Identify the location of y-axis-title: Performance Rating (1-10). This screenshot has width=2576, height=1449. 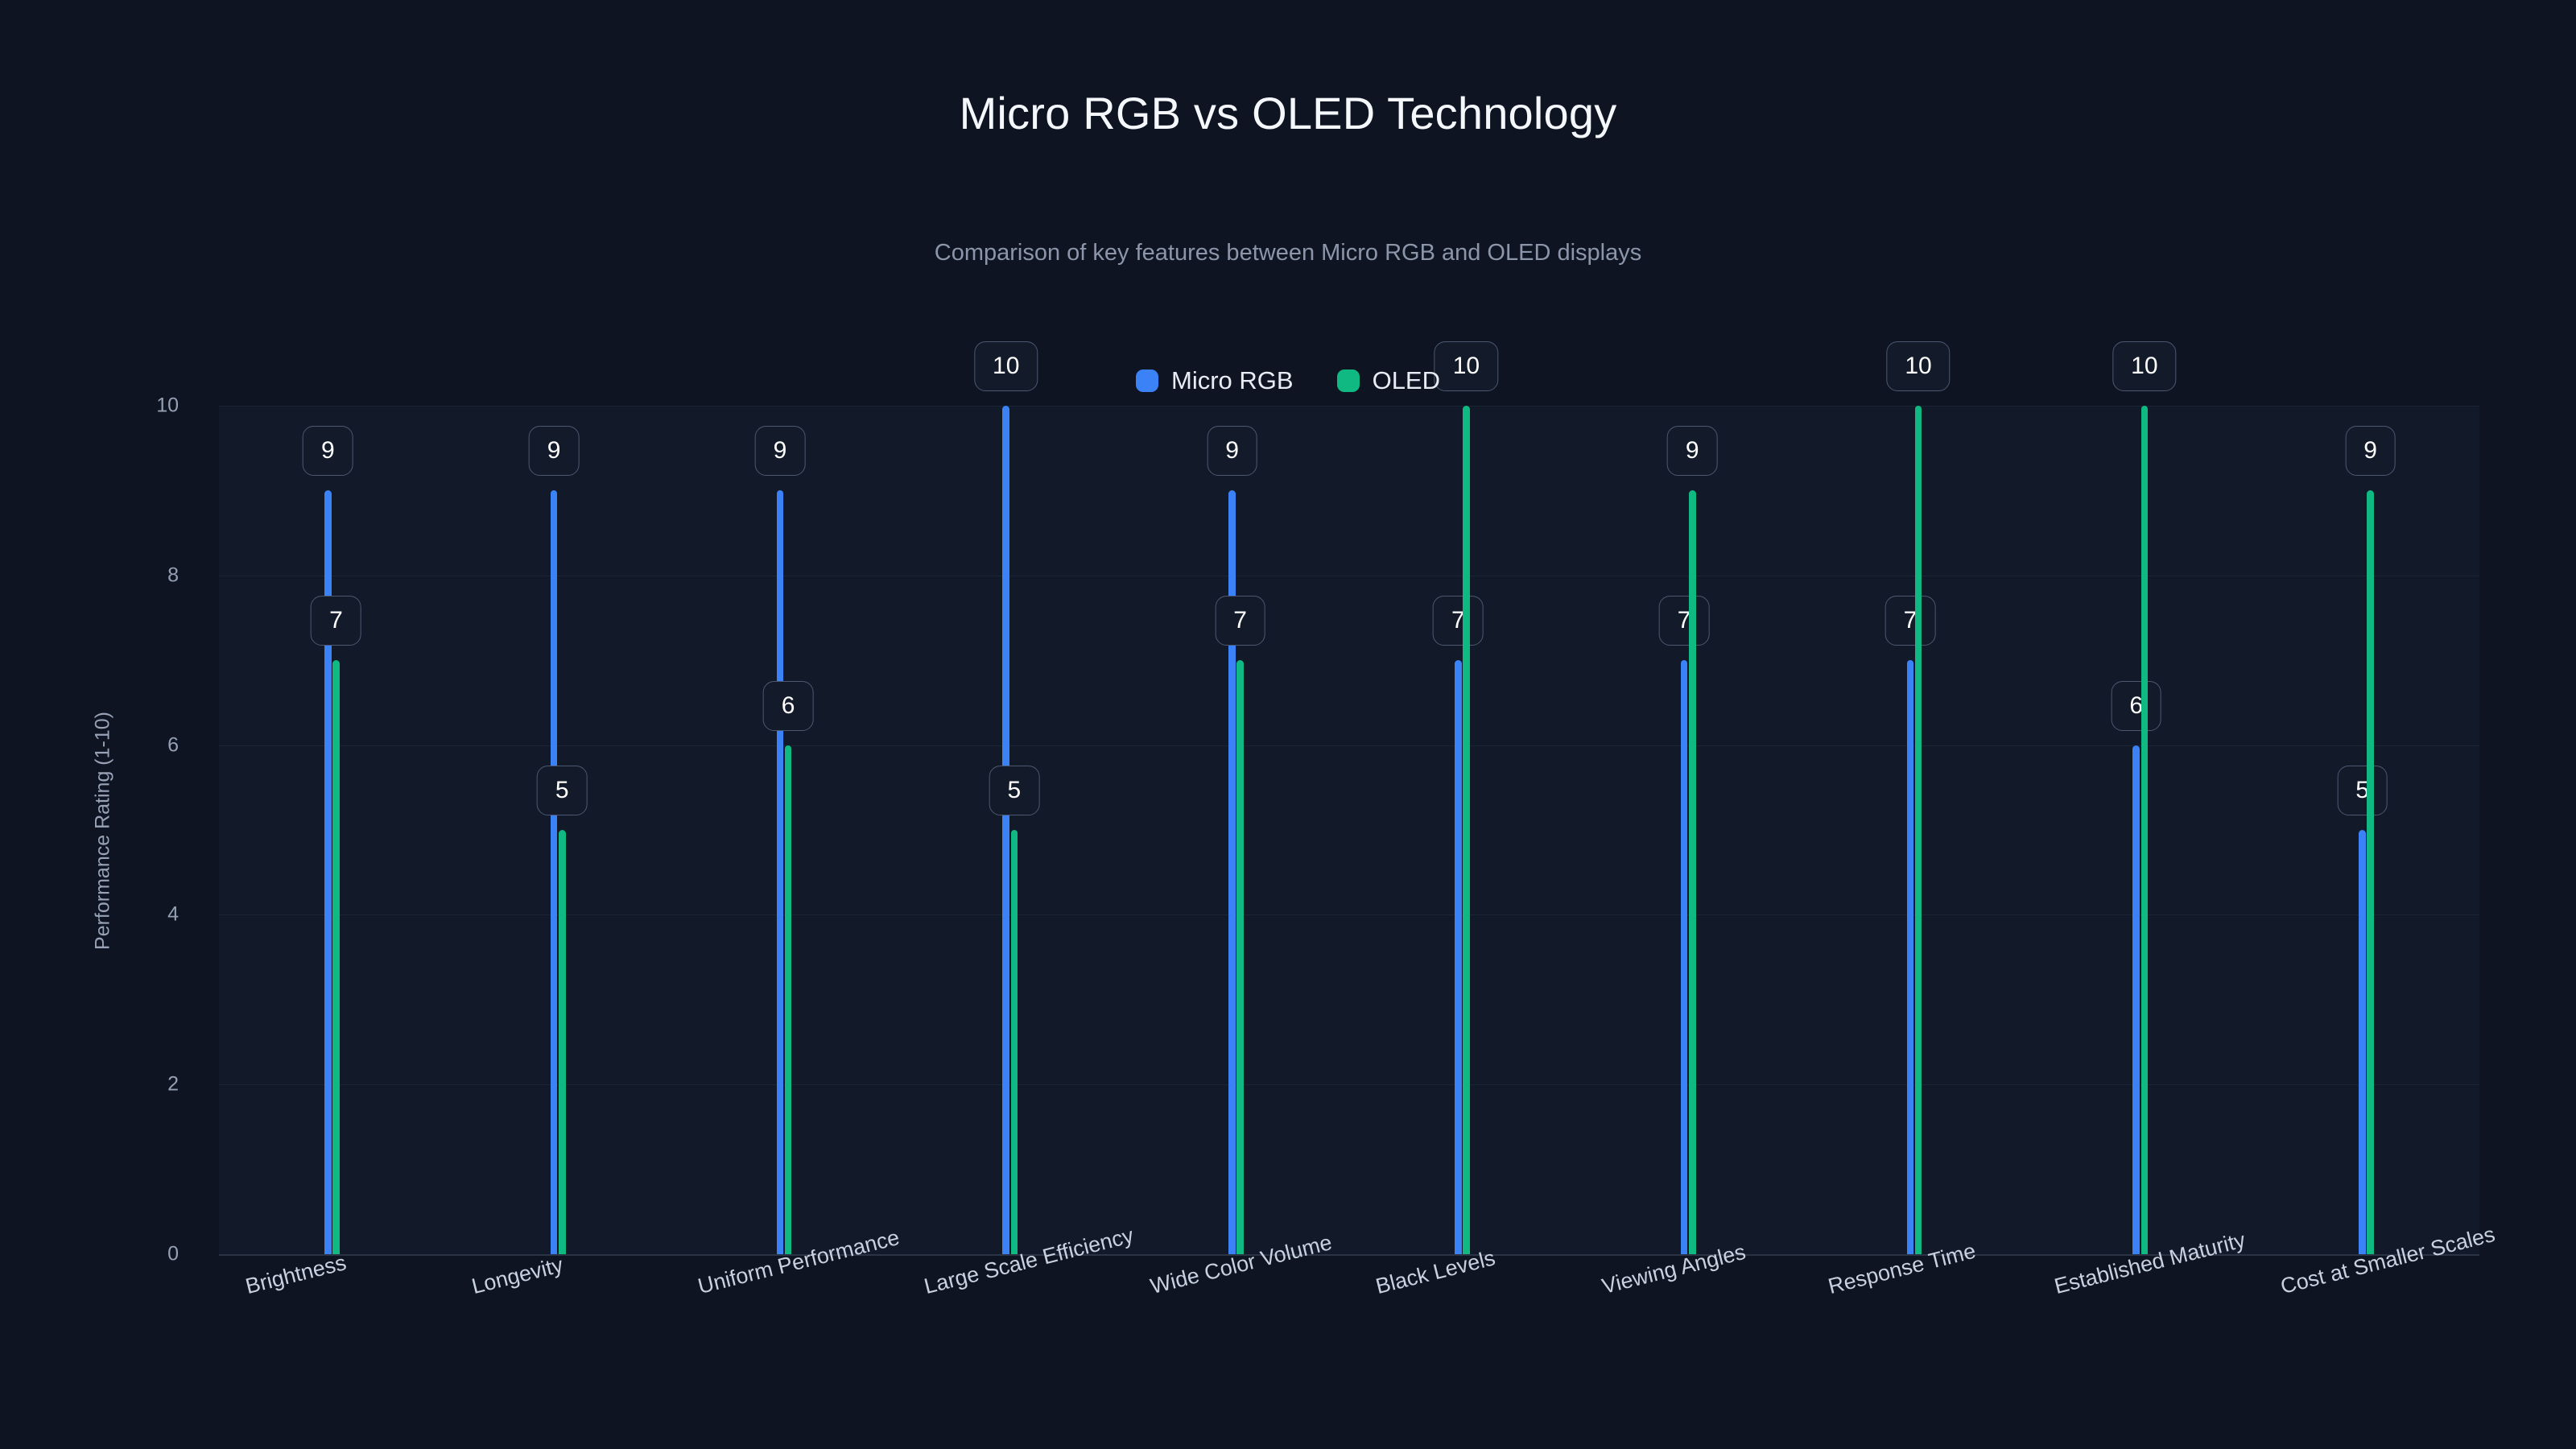
(102, 831).